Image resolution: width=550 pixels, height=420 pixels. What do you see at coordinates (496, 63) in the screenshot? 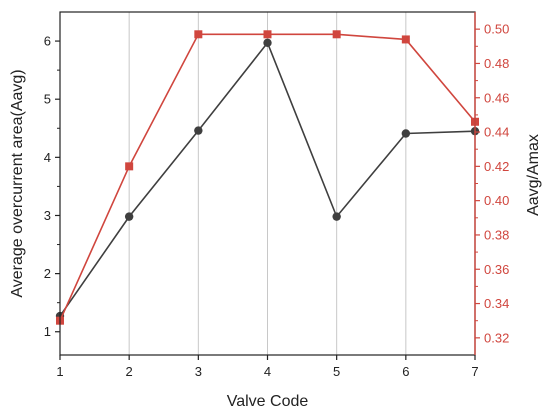
I see `y-right-tick-label: 0.48` at bounding box center [496, 63].